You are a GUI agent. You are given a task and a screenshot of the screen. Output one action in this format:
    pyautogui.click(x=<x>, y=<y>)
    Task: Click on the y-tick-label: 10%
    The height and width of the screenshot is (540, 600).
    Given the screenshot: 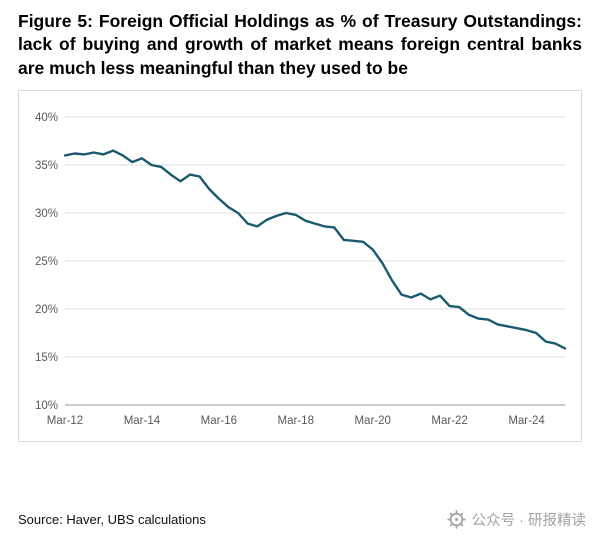 What is the action you would take?
    pyautogui.click(x=46, y=406)
    